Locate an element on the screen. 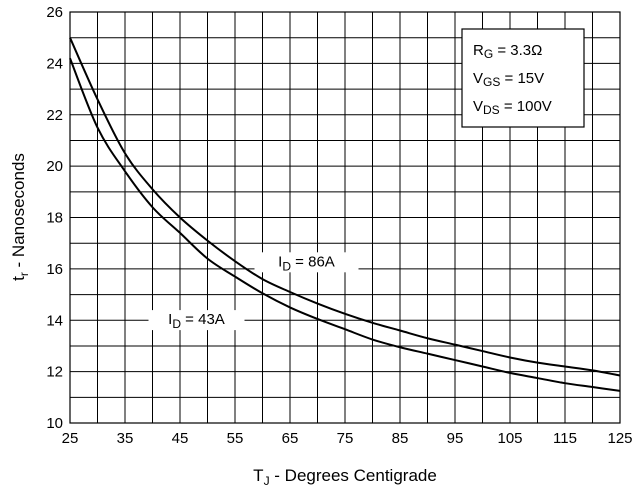 This screenshot has width=634, height=496. series-label-rest: = 86A is located at coordinates (313, 261).